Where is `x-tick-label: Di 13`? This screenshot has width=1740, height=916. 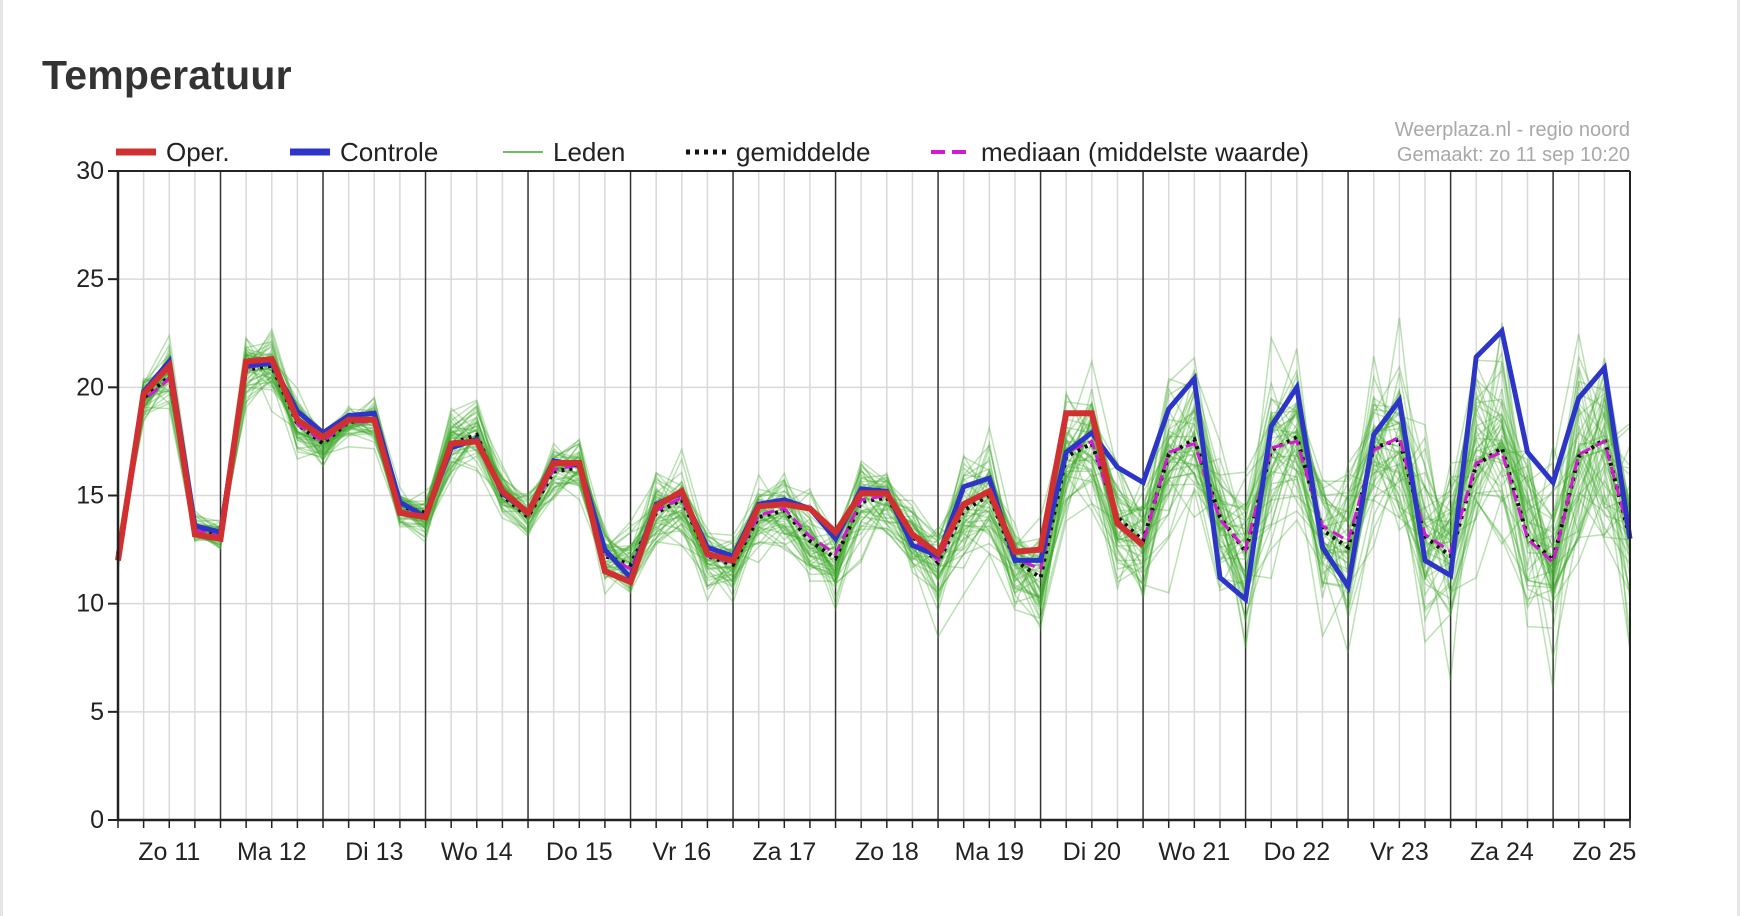 x-tick-label: Di 13 is located at coordinates (374, 852).